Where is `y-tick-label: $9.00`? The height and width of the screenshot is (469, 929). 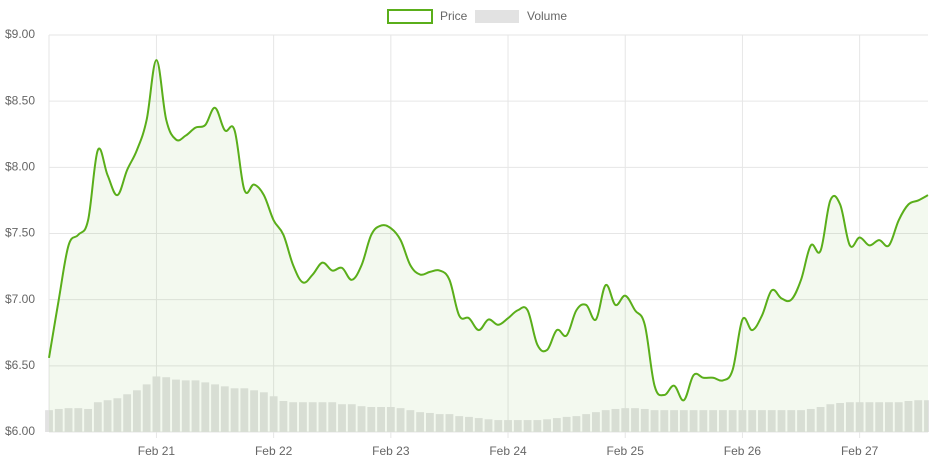 y-tick-label: $9.00 is located at coordinates (20, 34).